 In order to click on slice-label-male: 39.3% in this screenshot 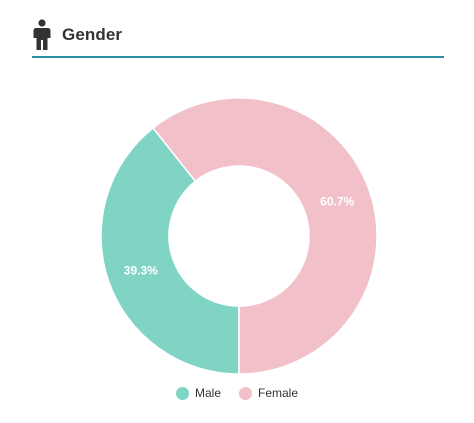, I will do `click(141, 270)`.